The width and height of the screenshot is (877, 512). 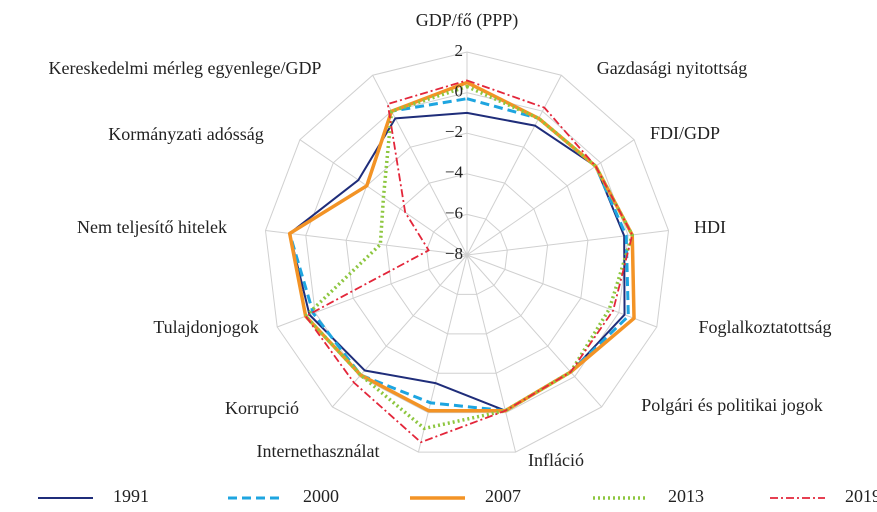 What do you see at coordinates (454, 131) in the screenshot?
I see `r-tick-label: −2` at bounding box center [454, 131].